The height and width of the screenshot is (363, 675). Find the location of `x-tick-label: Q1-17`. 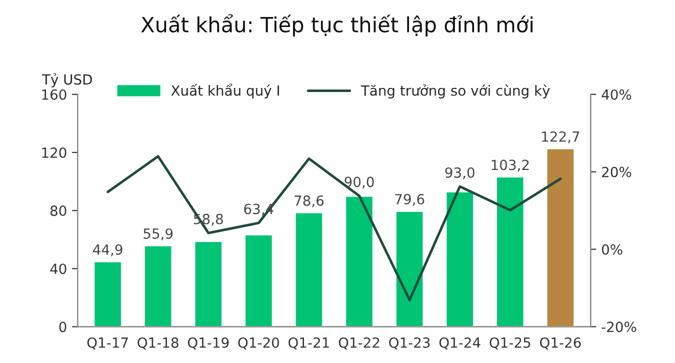

x-tick-label: Q1-17 is located at coordinates (107, 343).